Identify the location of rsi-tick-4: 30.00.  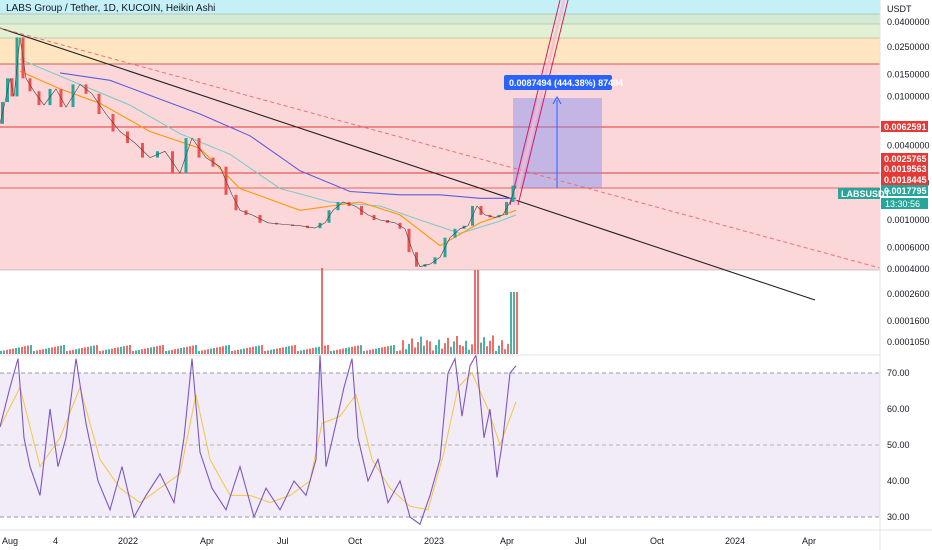
(898, 517).